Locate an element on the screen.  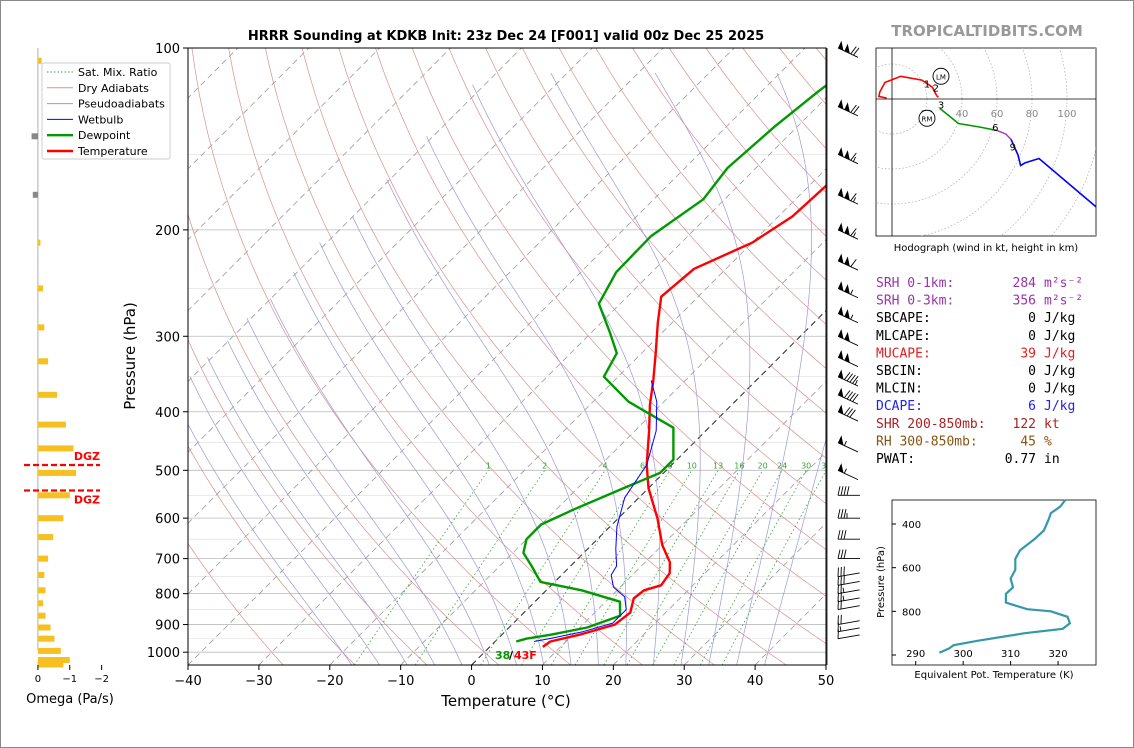
surface-dewpoint-label: 38 is located at coordinates (502, 655).